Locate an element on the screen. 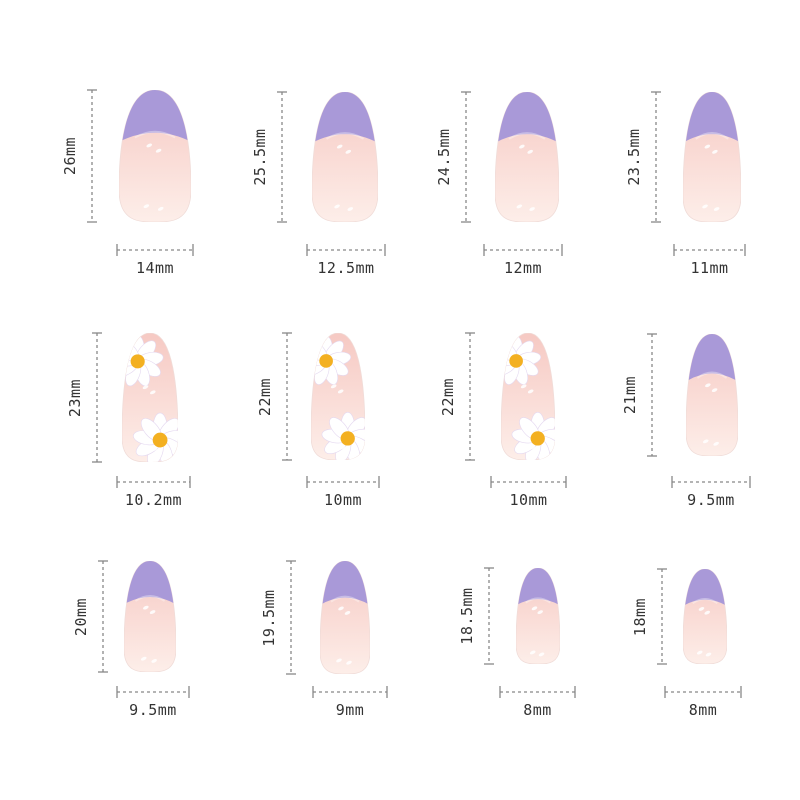  width-label: 12mm is located at coordinates (523, 268).